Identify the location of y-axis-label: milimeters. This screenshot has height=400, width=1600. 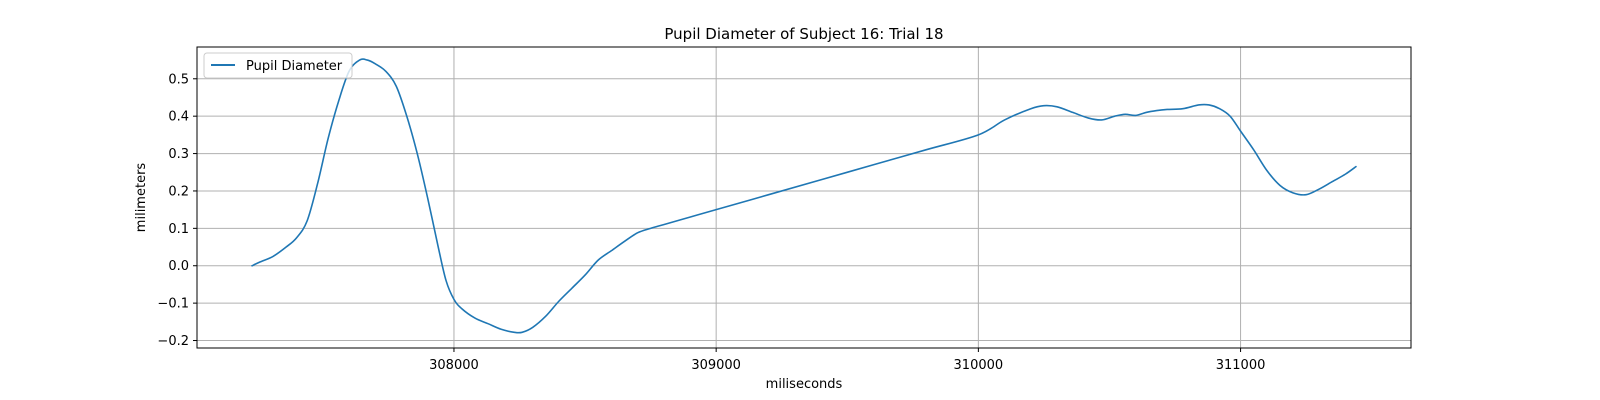
(141, 198).